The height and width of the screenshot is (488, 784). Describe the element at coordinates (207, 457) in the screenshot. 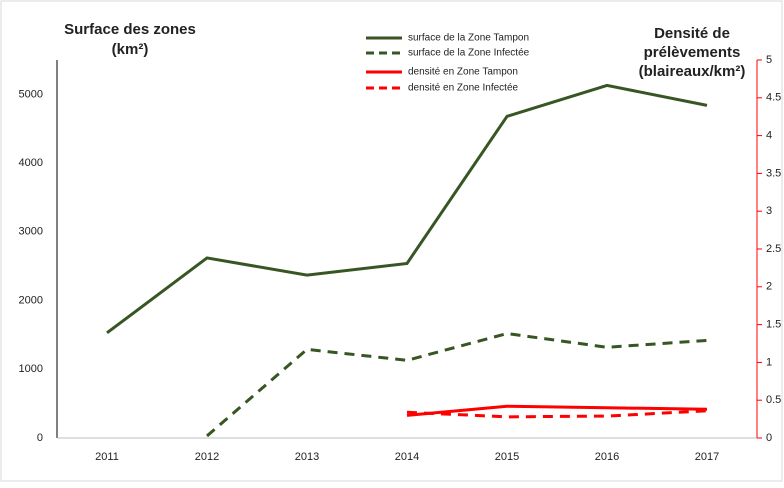

I see `x-tick-label: 2012` at that location.